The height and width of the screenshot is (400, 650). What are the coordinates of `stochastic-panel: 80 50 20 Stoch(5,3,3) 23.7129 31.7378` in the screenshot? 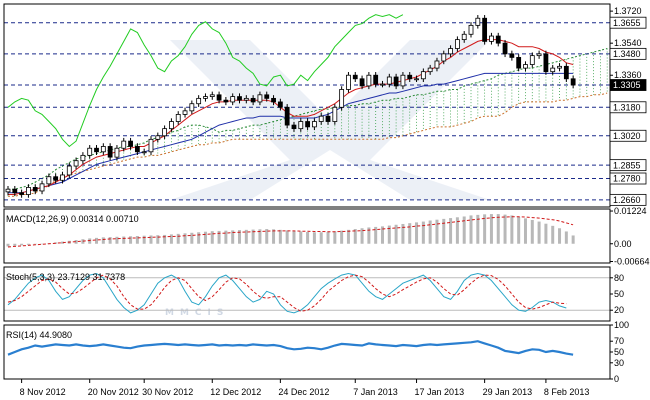 It's located at (313, 294).